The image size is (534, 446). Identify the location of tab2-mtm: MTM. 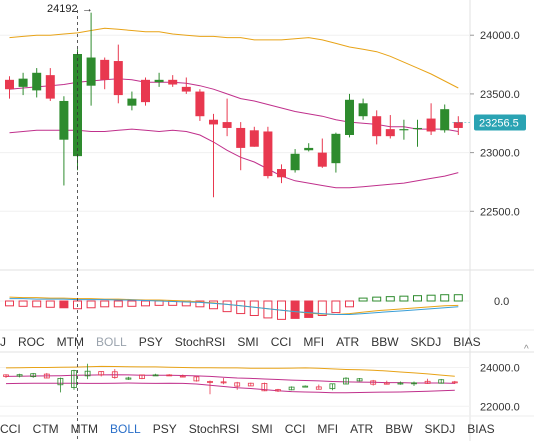
(84, 429).